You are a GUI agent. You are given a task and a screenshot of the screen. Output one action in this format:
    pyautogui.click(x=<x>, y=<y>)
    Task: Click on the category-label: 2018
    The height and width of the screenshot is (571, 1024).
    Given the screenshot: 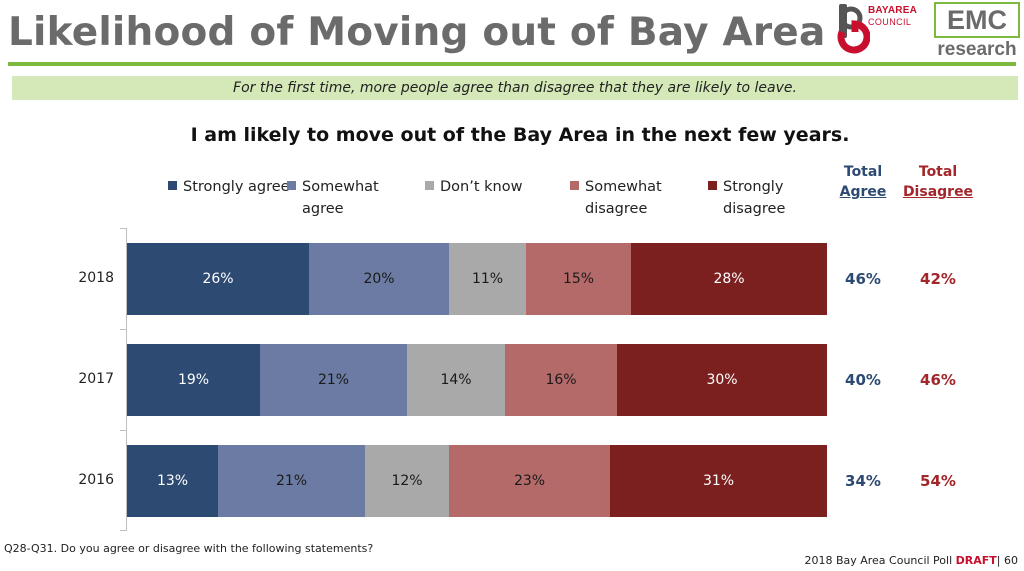 What is the action you would take?
    pyautogui.click(x=96, y=278)
    